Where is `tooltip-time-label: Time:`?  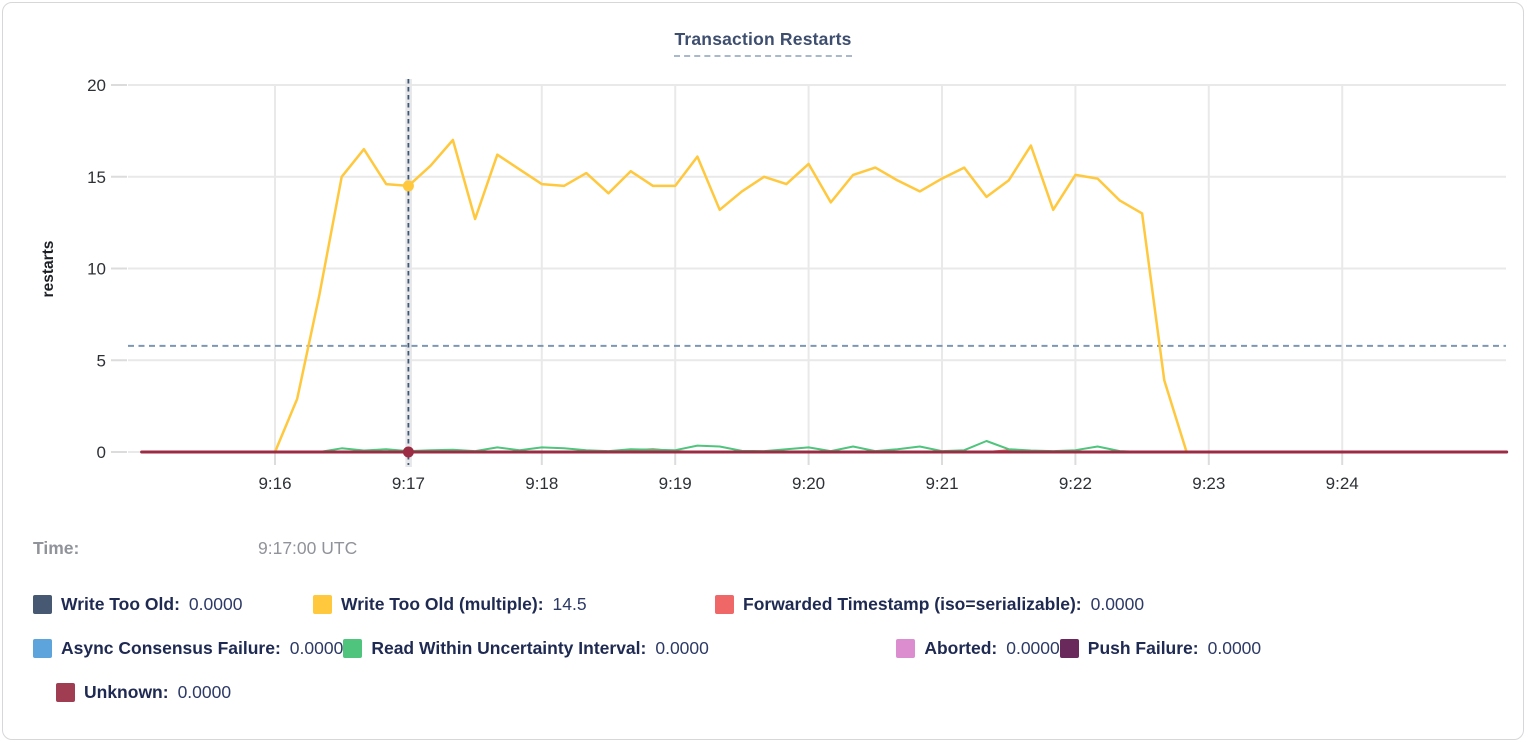
tooltip-time-label: Time: is located at coordinates (56, 548).